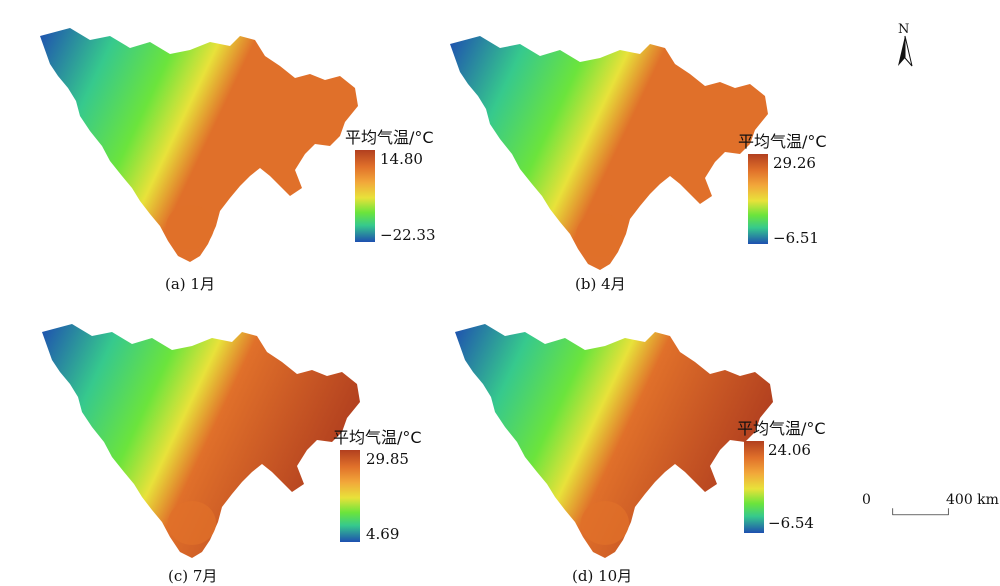 This screenshot has height=586, width=1000. I want to click on legend-max-b: 29.26, so click(794, 163).